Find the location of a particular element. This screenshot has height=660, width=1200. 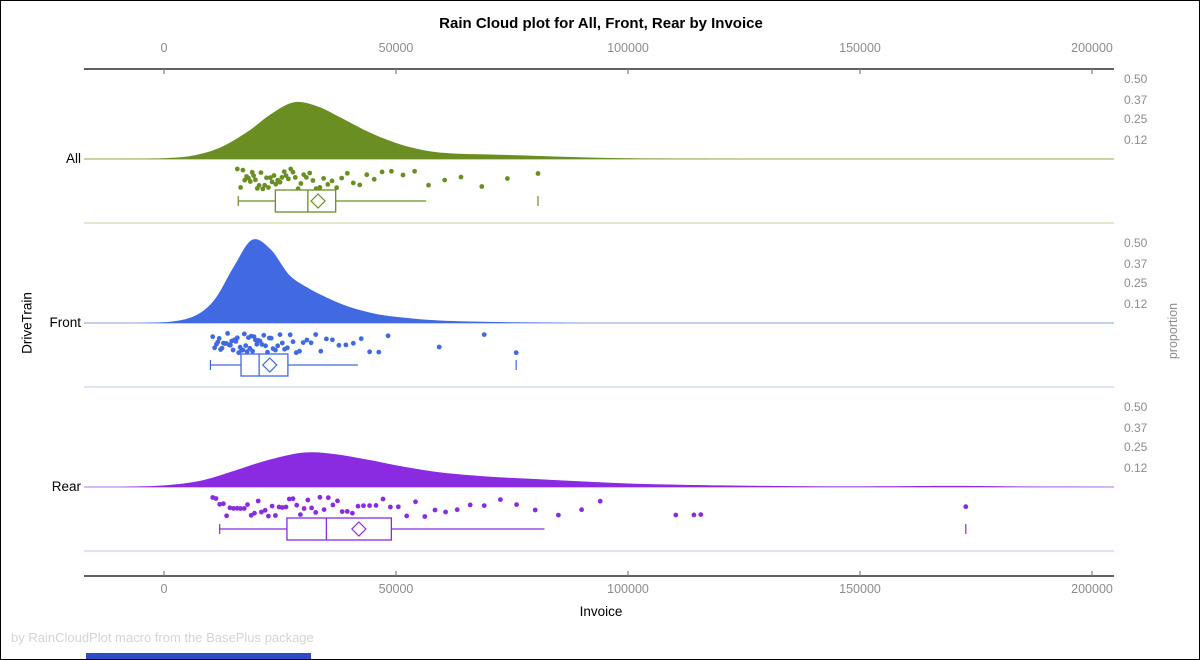

density-curve-all is located at coordinates (431, 130).